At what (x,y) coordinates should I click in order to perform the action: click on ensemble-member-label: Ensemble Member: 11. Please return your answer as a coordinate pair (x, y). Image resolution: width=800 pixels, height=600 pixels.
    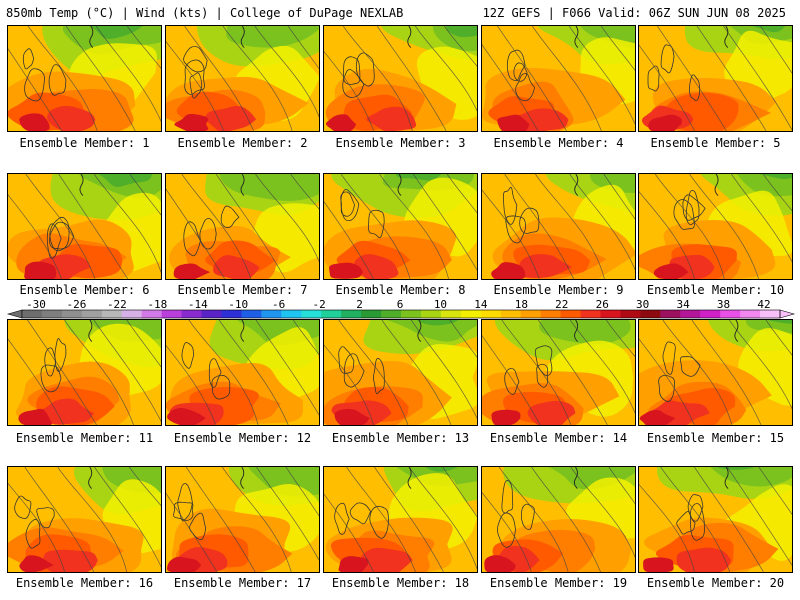
    Looking at the image, I should click on (84, 438).